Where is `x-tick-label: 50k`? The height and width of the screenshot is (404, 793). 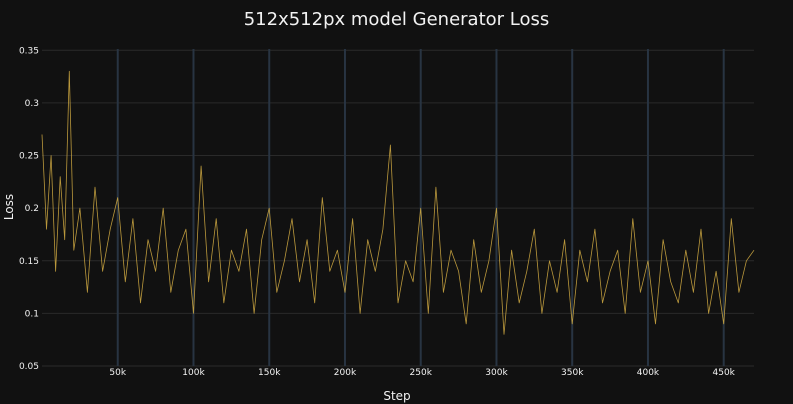
x-tick-label: 50k is located at coordinates (117, 373).